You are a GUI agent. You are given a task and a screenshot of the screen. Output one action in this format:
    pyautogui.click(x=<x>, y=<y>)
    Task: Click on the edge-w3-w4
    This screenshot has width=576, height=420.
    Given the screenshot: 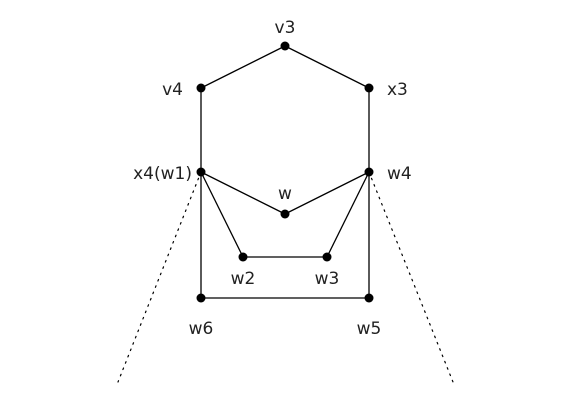 What is the action you would take?
    pyautogui.click(x=348, y=214)
    